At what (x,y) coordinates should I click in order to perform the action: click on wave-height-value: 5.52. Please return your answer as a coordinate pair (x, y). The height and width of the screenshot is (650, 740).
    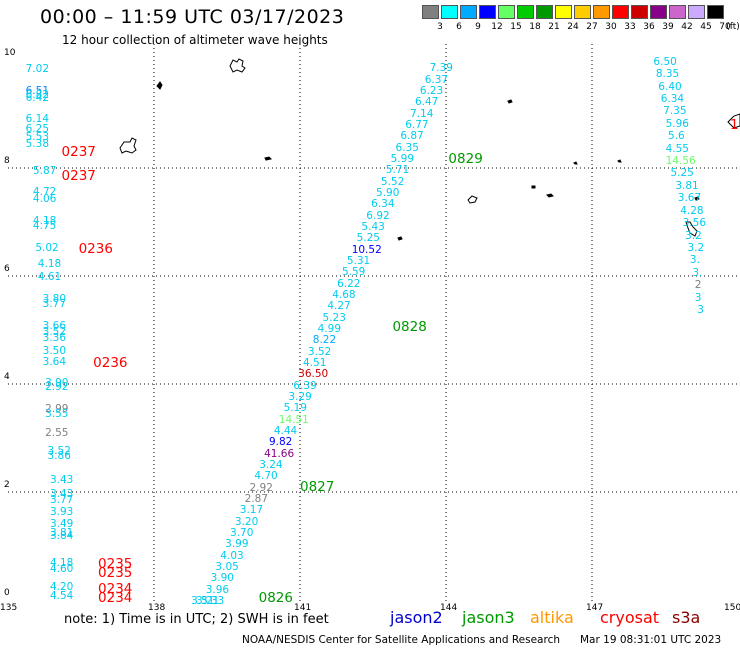
    Looking at the image, I should click on (392, 181).